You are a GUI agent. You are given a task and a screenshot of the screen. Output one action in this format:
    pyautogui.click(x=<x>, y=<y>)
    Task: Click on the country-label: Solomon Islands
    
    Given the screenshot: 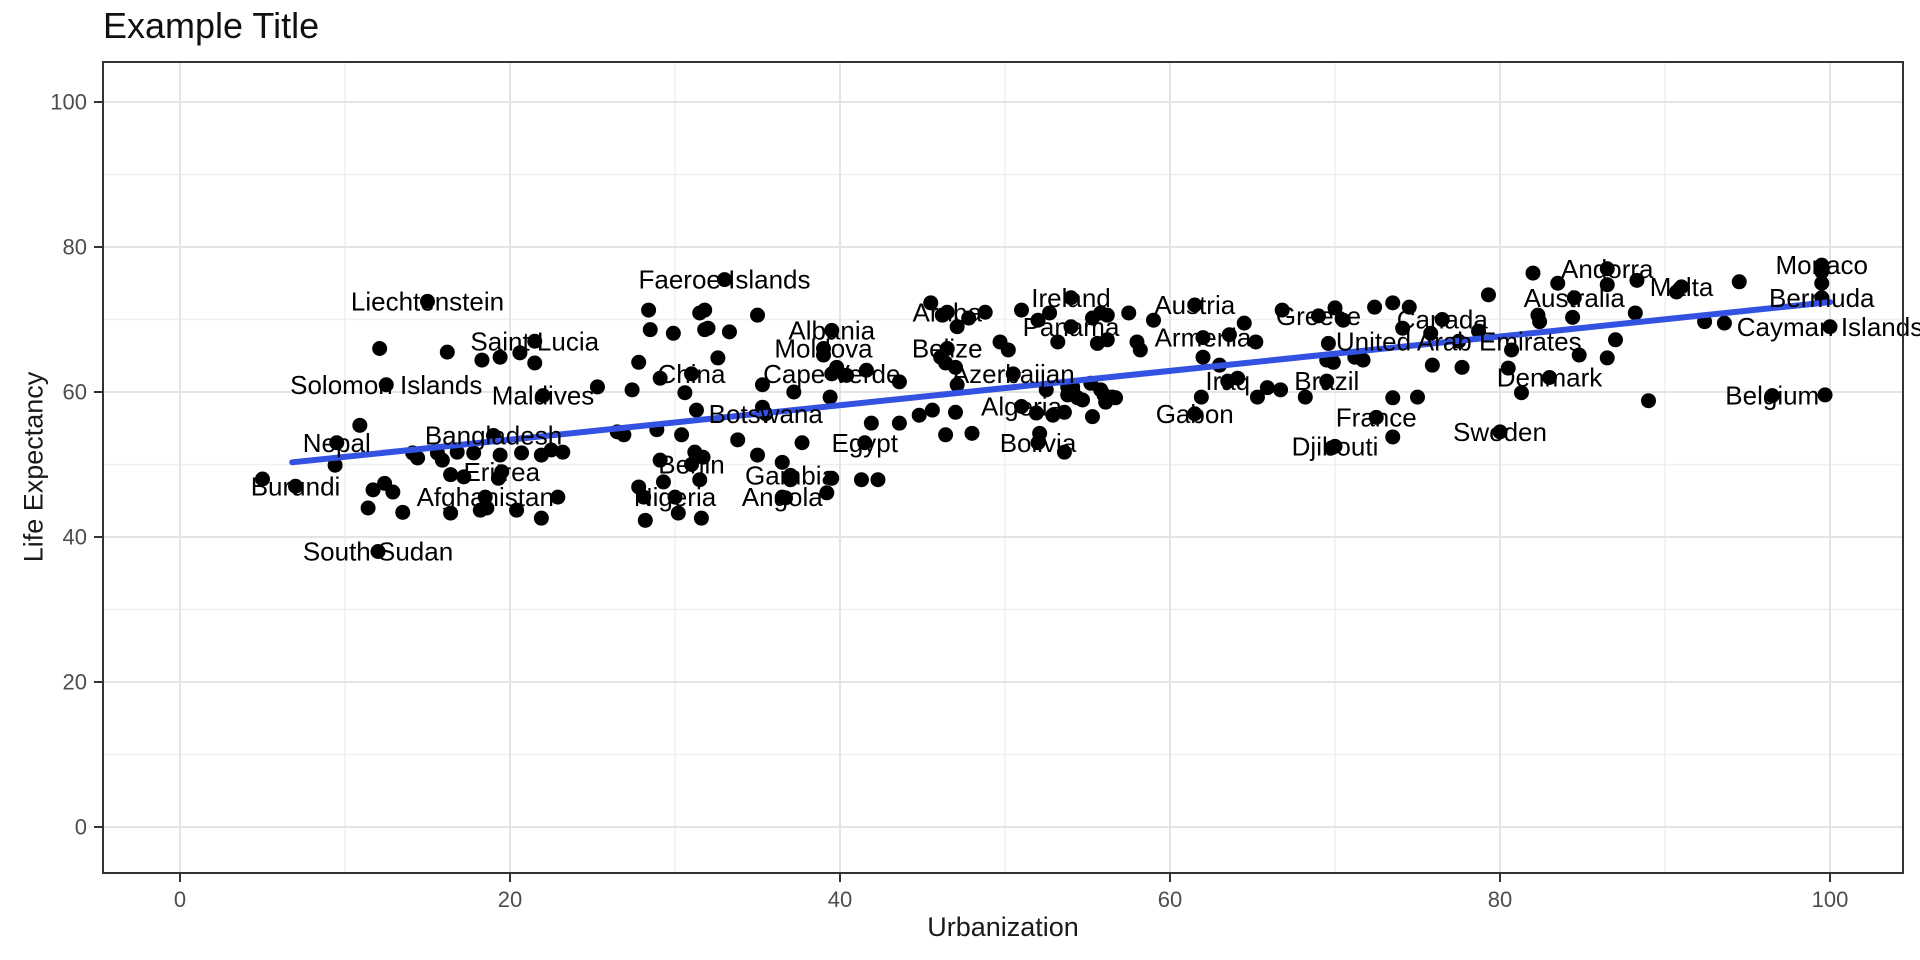 What is the action you would take?
    pyautogui.click(x=386, y=385)
    